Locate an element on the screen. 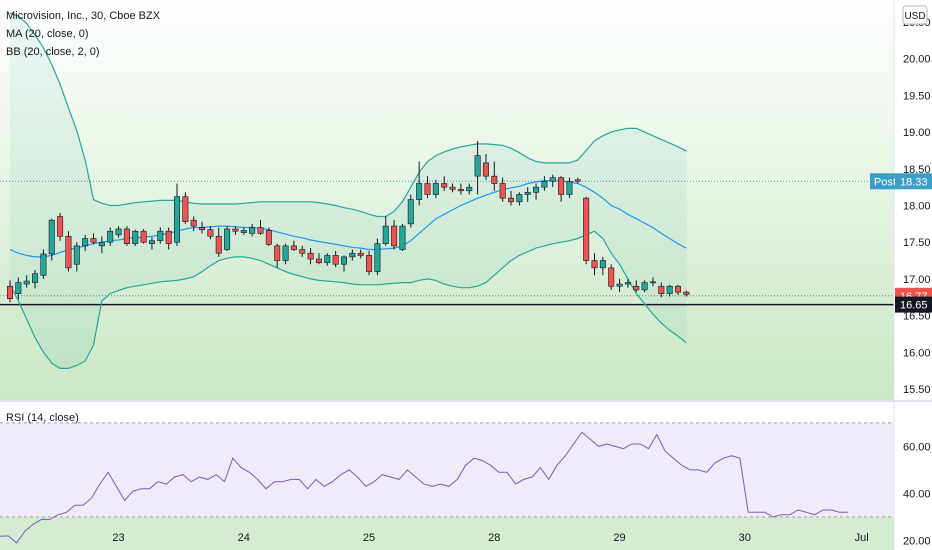 The image size is (932, 550). rsi-legend: RSI (14, close) is located at coordinates (42, 418).